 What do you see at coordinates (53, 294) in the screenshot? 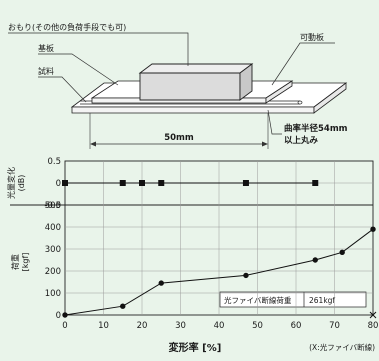
I see `load-tick-label: 100` at bounding box center [53, 294].